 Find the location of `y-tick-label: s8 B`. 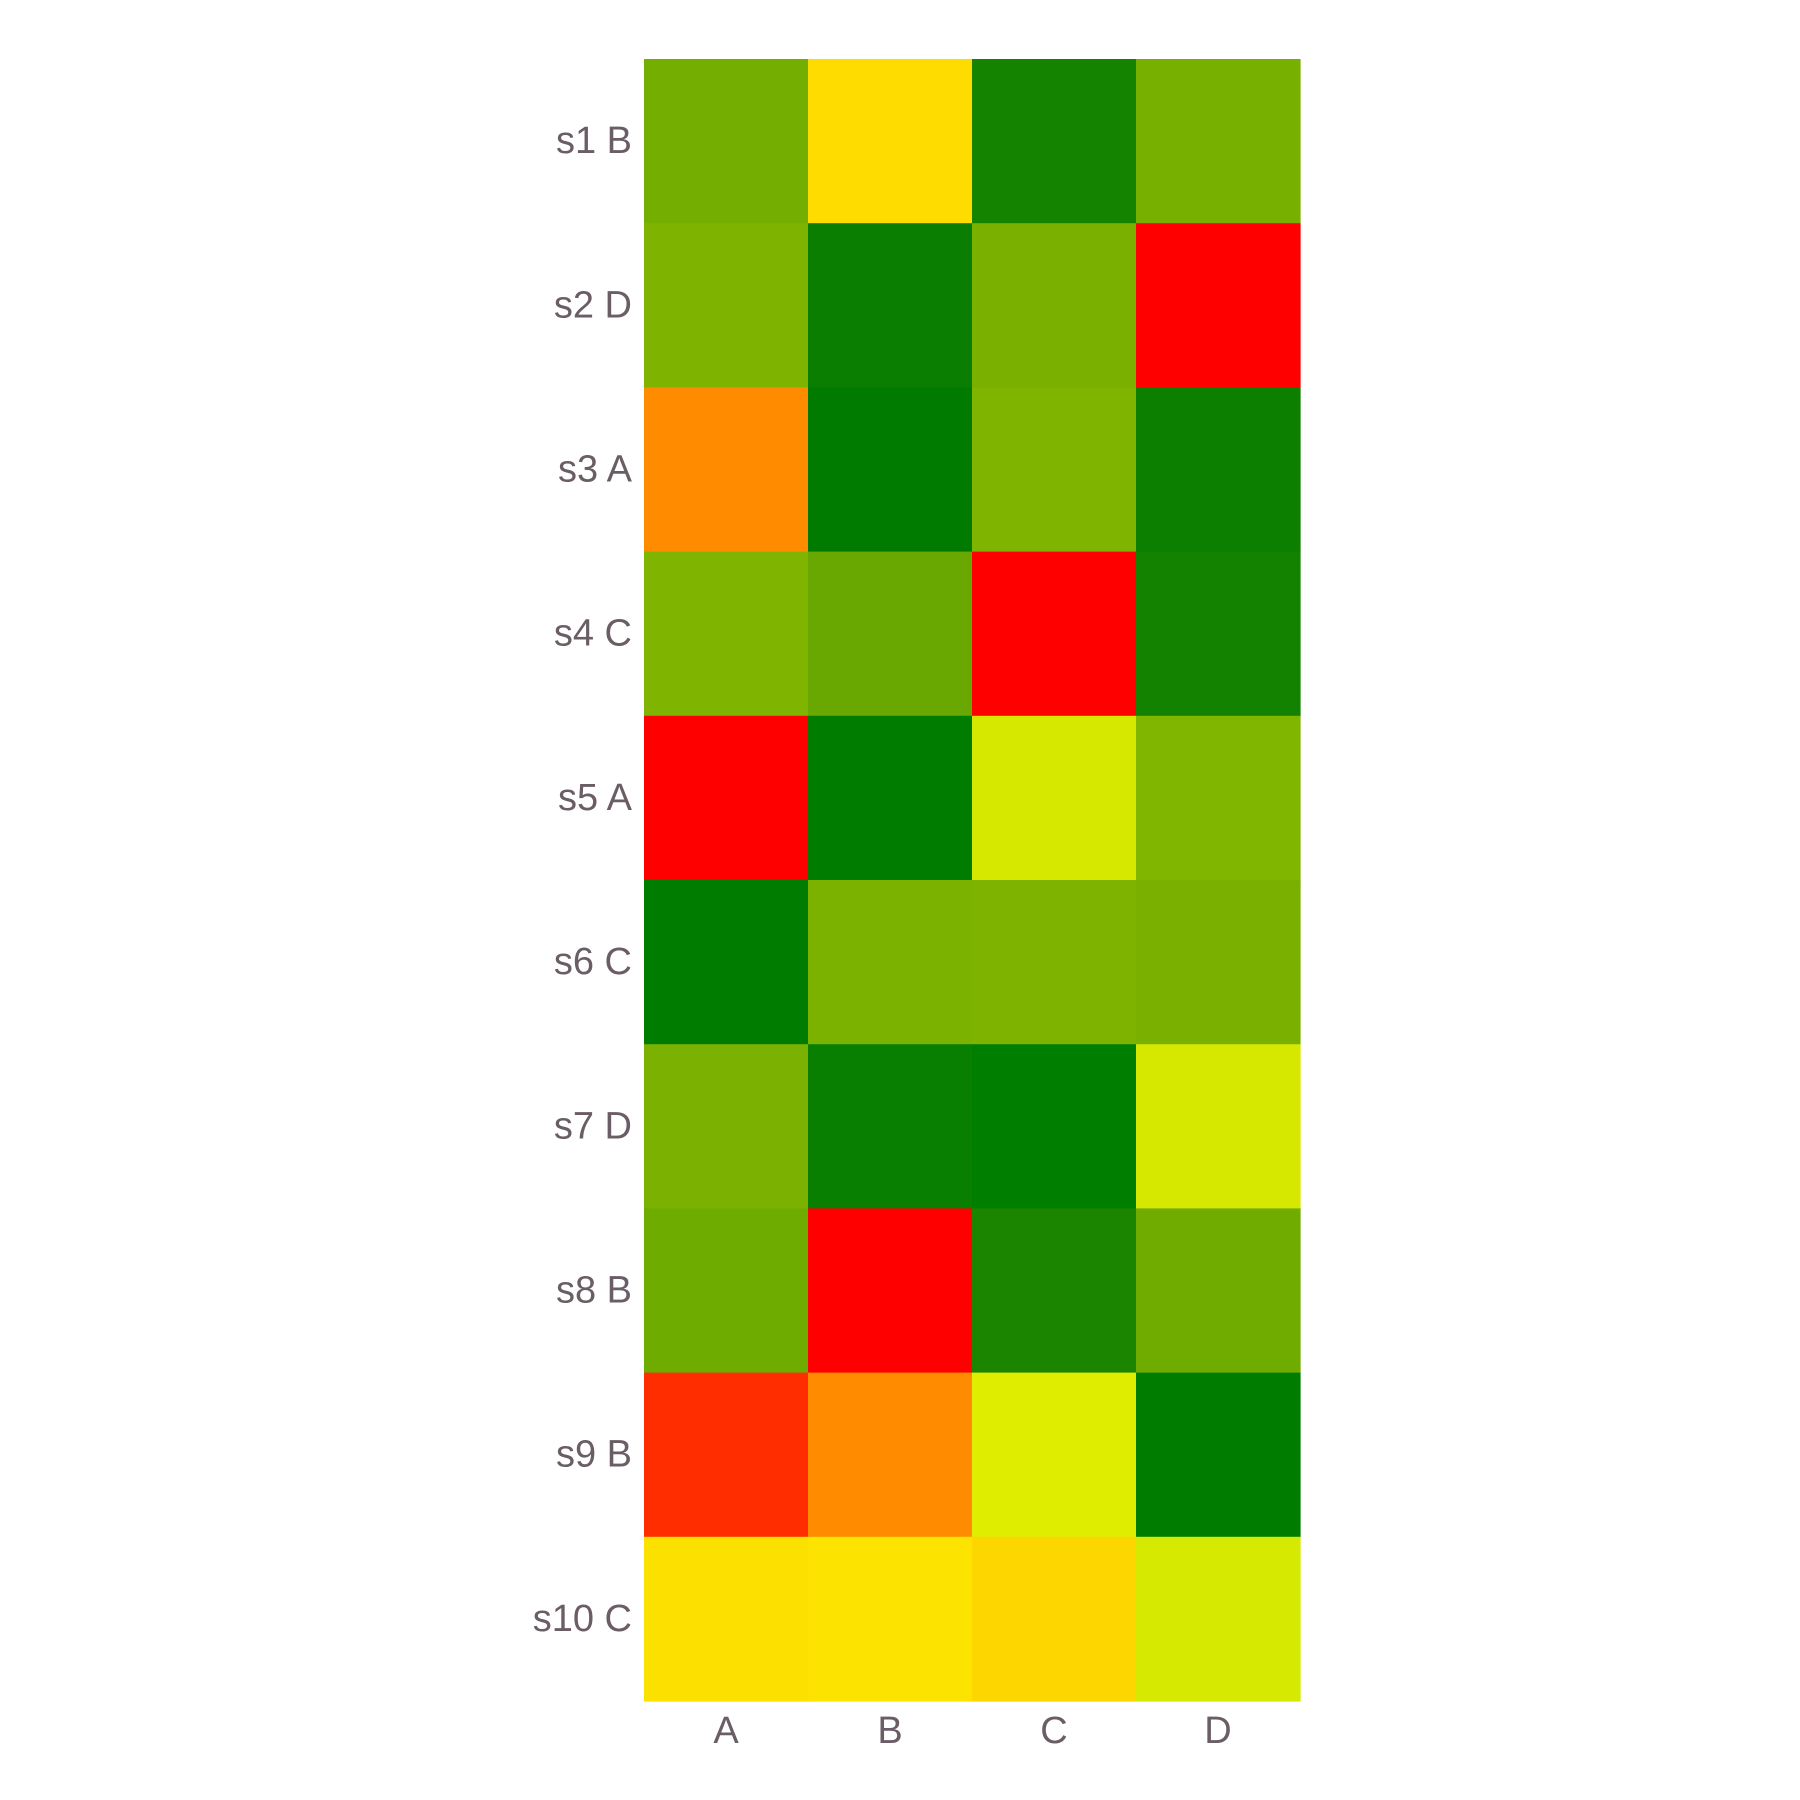

y-tick-label: s8 B is located at coordinates (594, 1291).